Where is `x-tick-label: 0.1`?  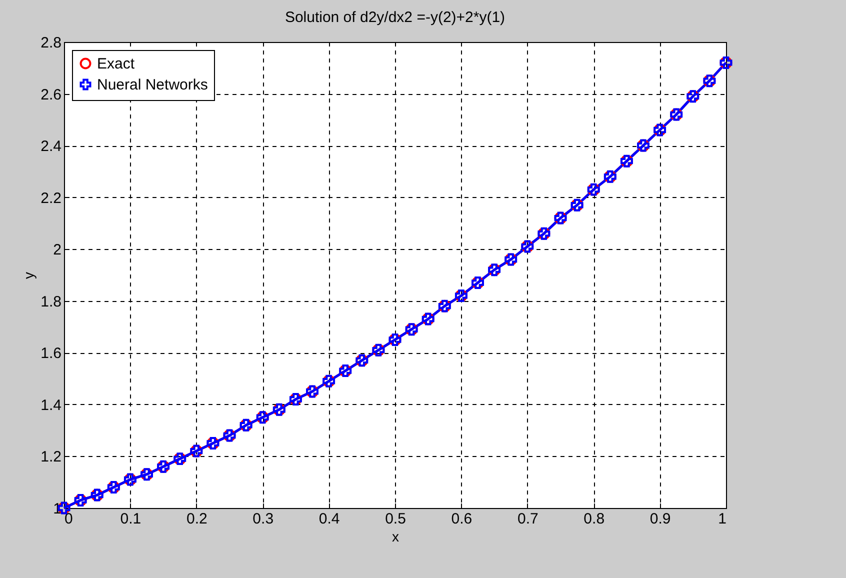
x-tick-label: 0.1 is located at coordinates (131, 519).